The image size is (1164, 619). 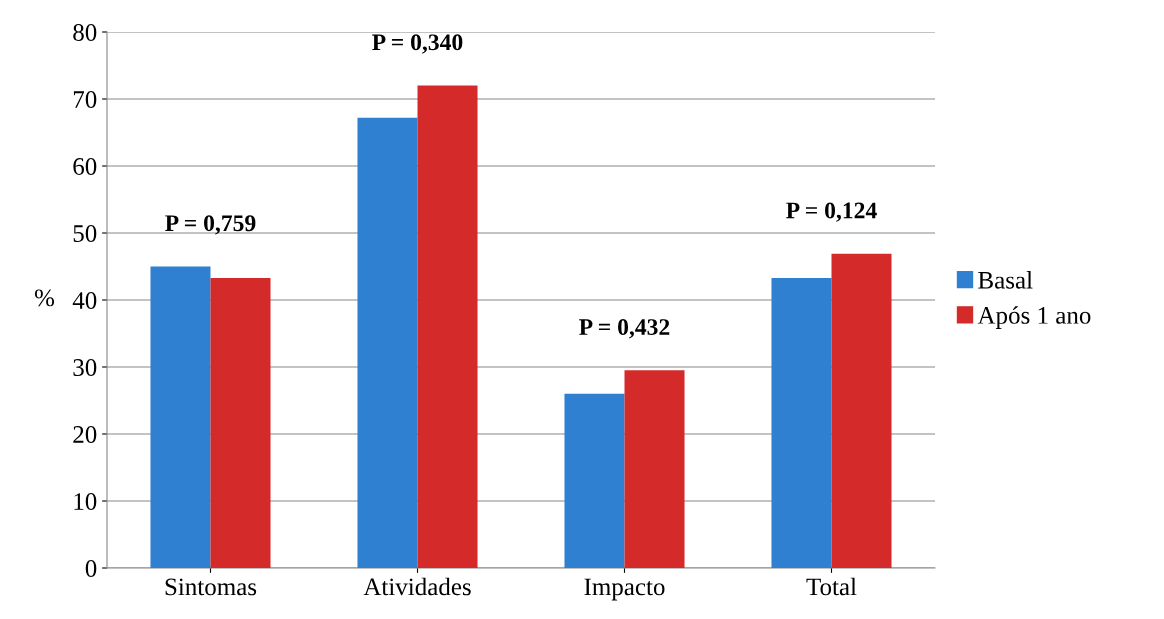 I want to click on y-tick-label: 50, so click(x=85, y=233).